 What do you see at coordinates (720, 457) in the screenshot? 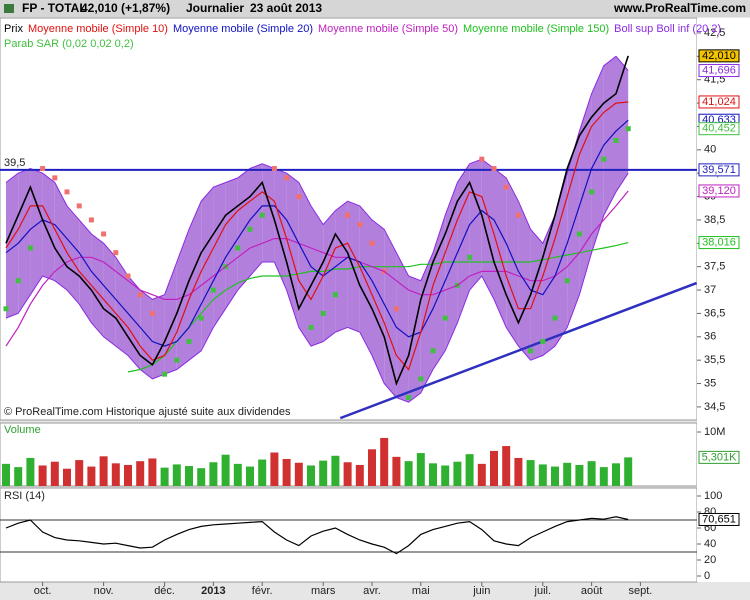
I see `value-box-label: 5,301K` at bounding box center [720, 457].